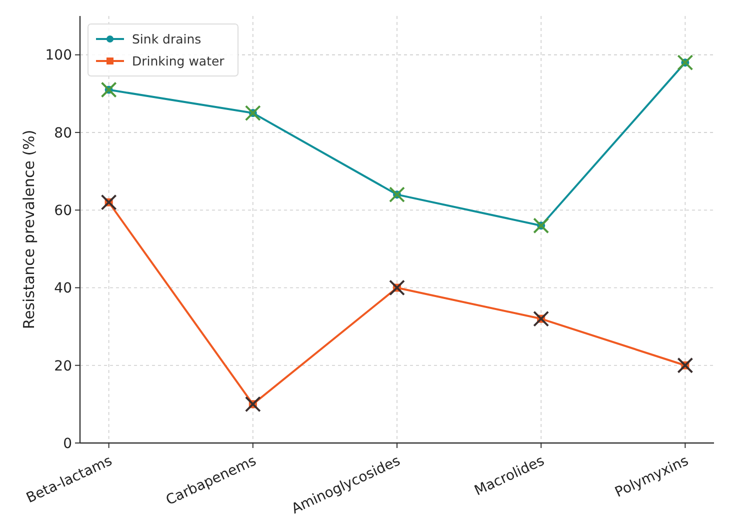  What do you see at coordinates (63, 133) in the screenshot?
I see `y-tick-label: 80` at bounding box center [63, 133].